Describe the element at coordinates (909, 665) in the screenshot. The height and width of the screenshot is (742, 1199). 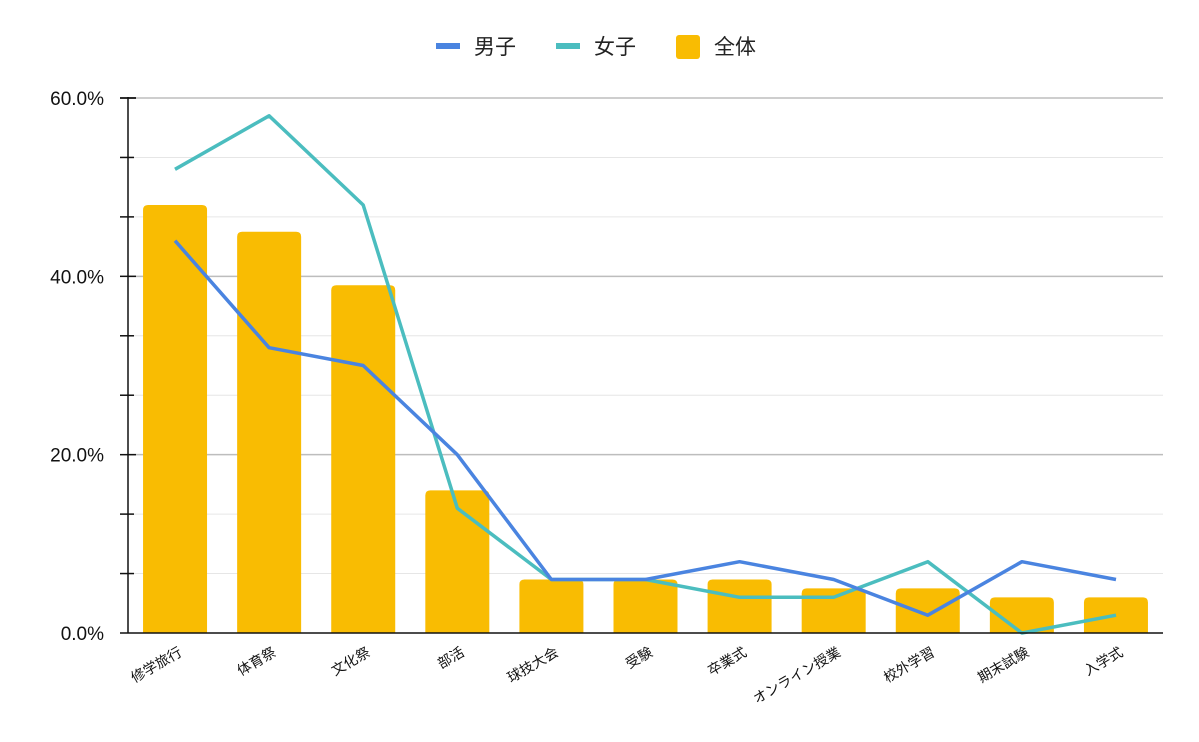
I see `x-tick-label: 校外学習` at that location.